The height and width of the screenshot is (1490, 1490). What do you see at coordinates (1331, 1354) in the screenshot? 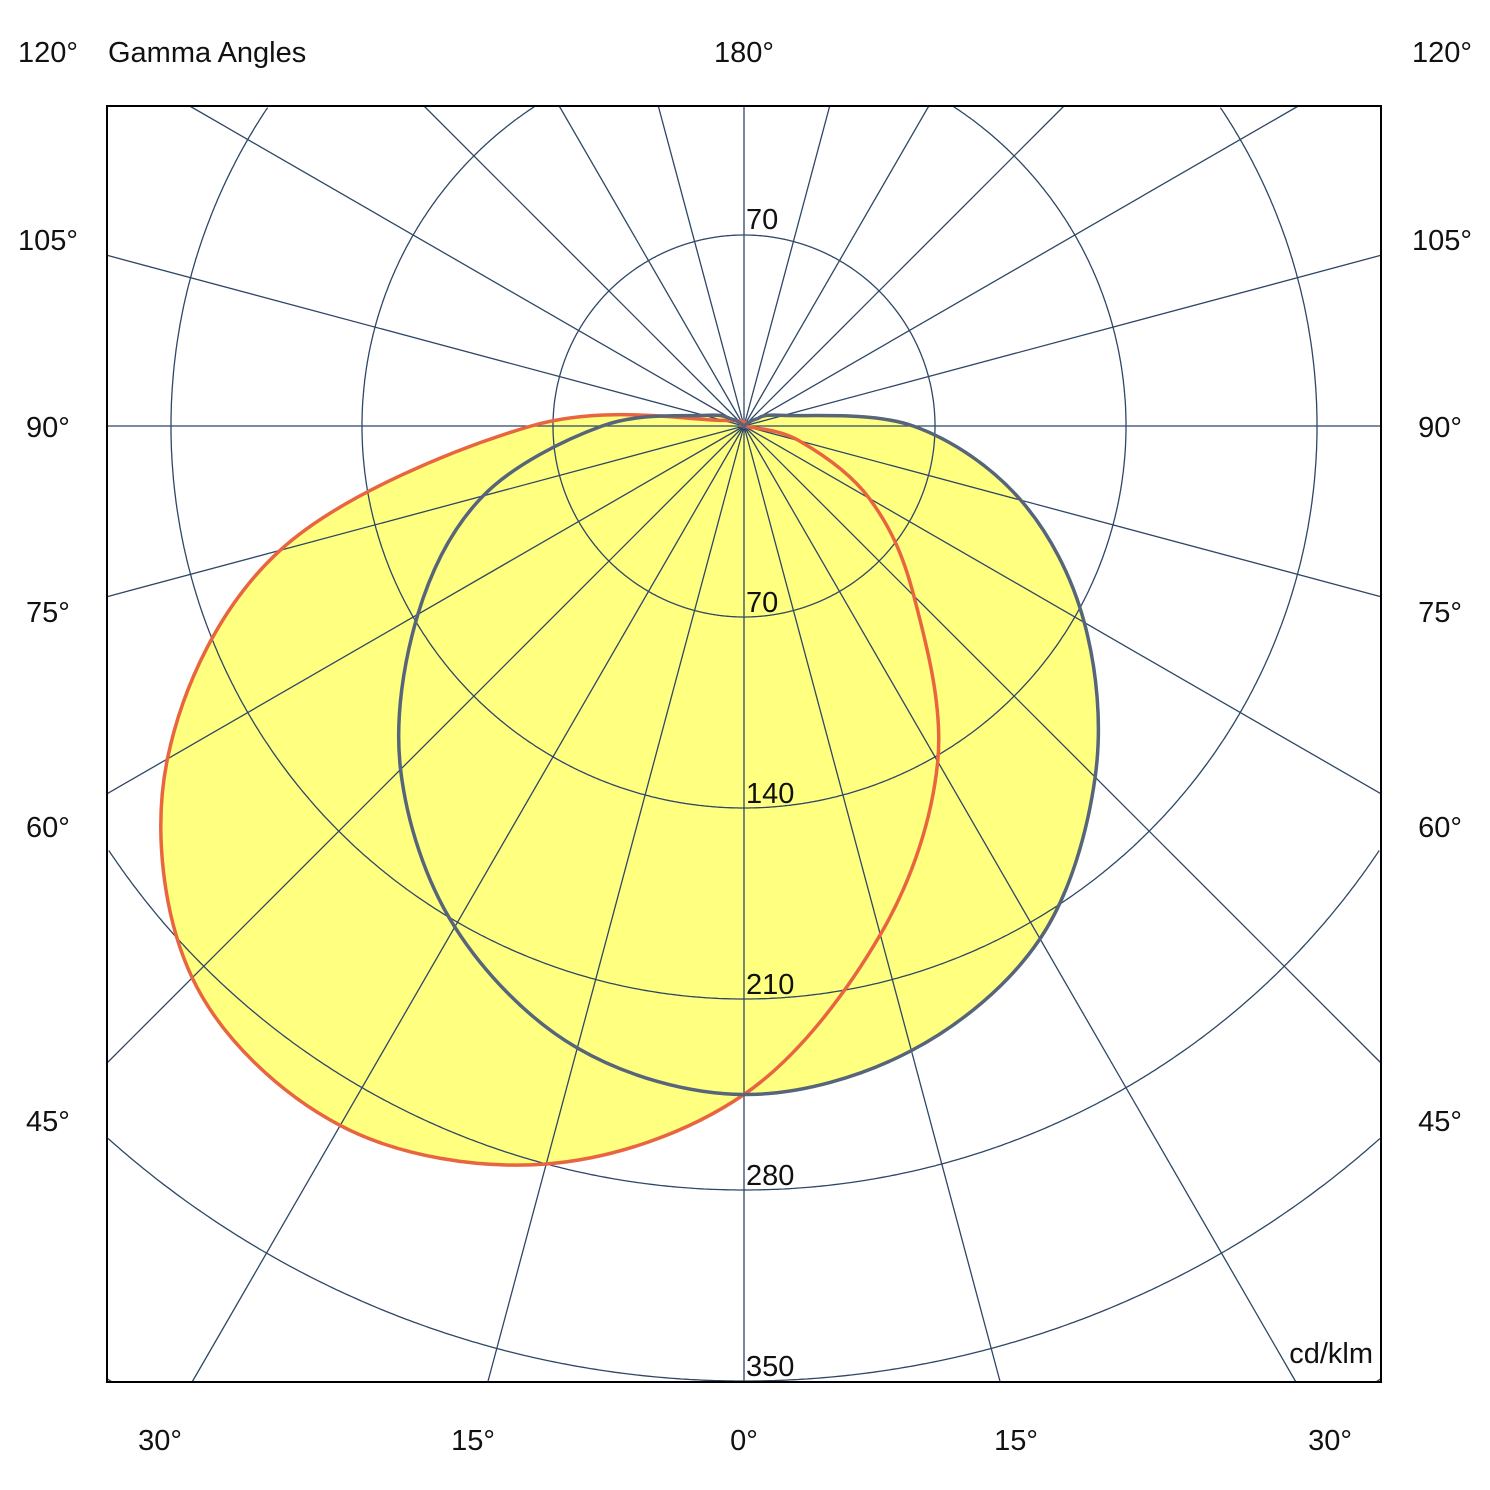
I see `unit-label: cd/klm` at bounding box center [1331, 1354].